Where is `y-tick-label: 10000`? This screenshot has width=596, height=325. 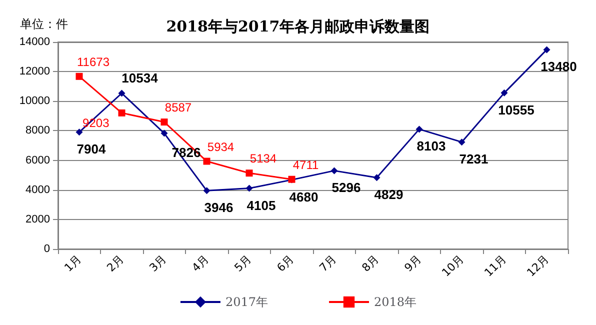 y-tick-label: 10000 is located at coordinates (34, 101).